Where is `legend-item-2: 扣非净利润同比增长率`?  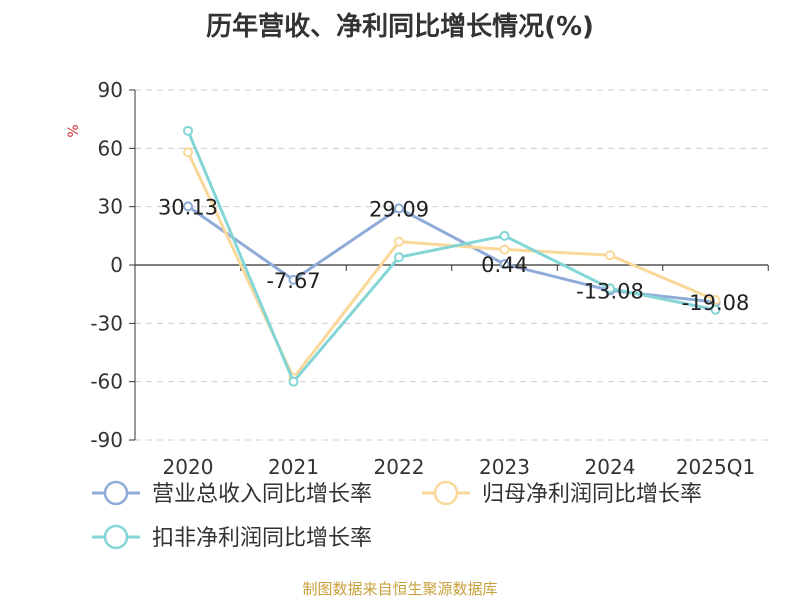
legend-item-2: 扣非净利润同比增长率 is located at coordinates (232, 537).